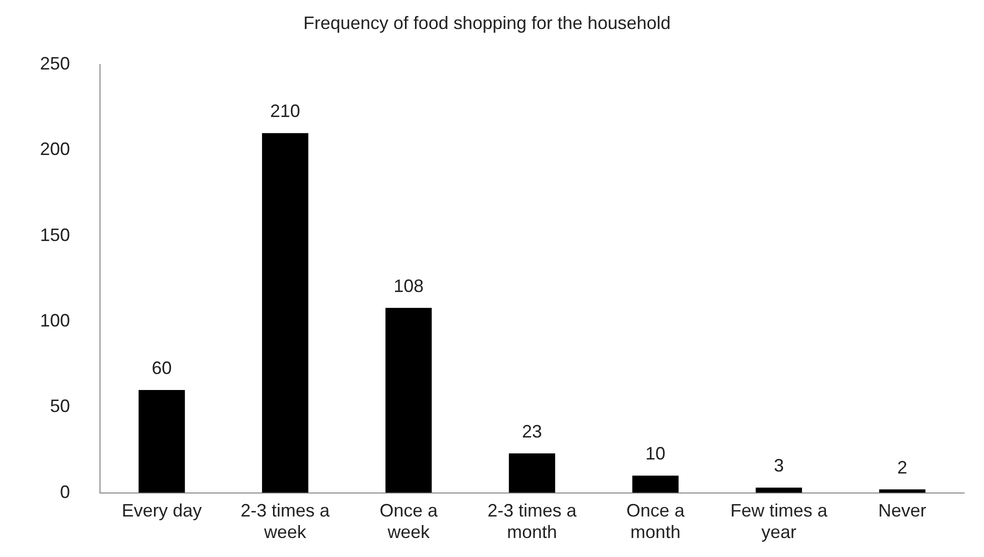 The image size is (984, 557). Describe the element at coordinates (532, 521) in the screenshot. I see `x-tick-label: 2-3 times a month` at that location.